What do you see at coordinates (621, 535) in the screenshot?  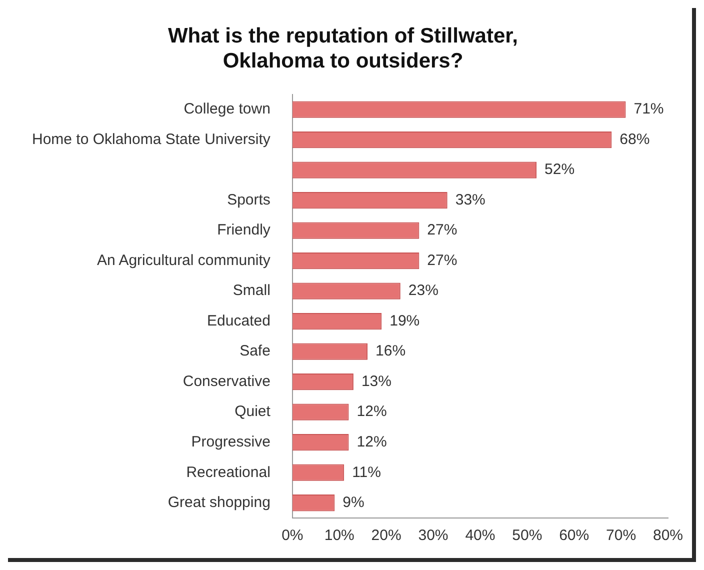 I see `x-tick-label: 70%` at bounding box center [621, 535].